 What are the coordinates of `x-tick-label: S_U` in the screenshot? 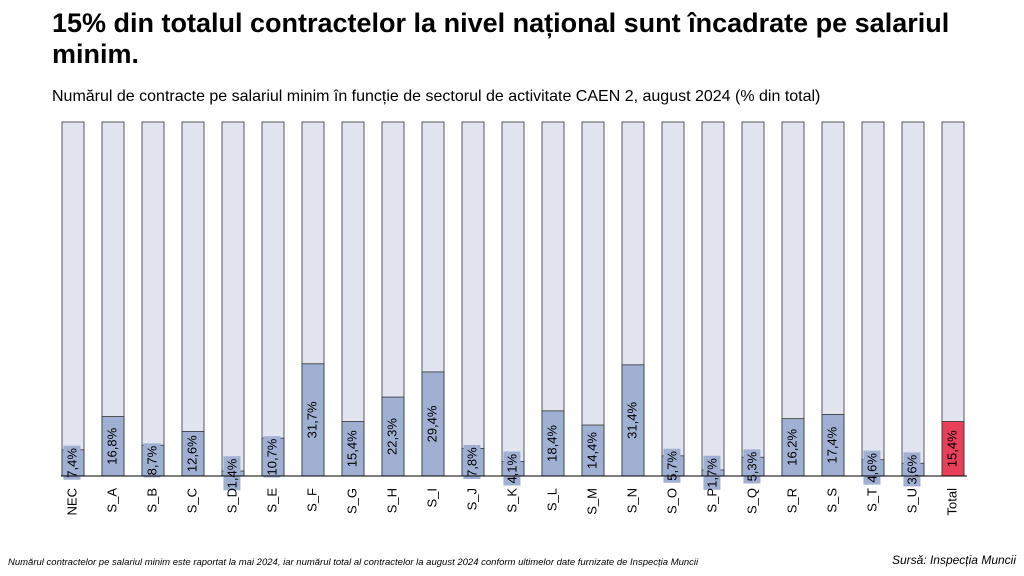 It's located at (911, 500).